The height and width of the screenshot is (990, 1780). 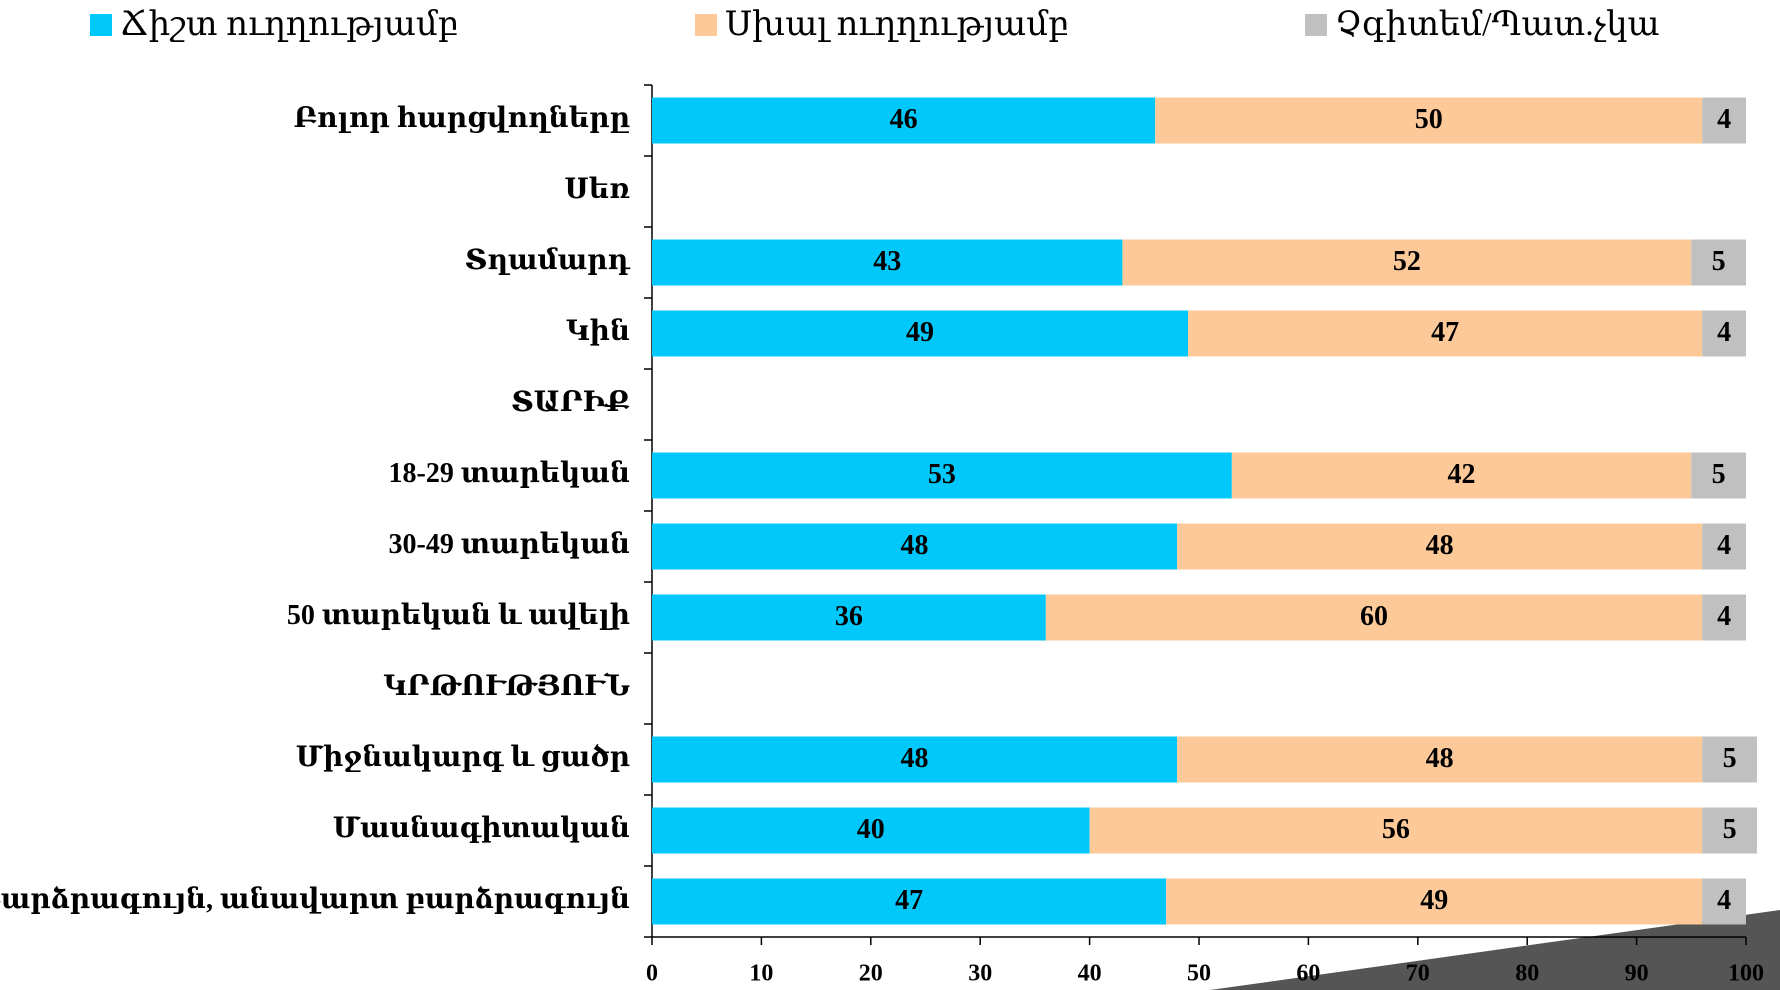 I want to click on data-label: 53, so click(x=942, y=474).